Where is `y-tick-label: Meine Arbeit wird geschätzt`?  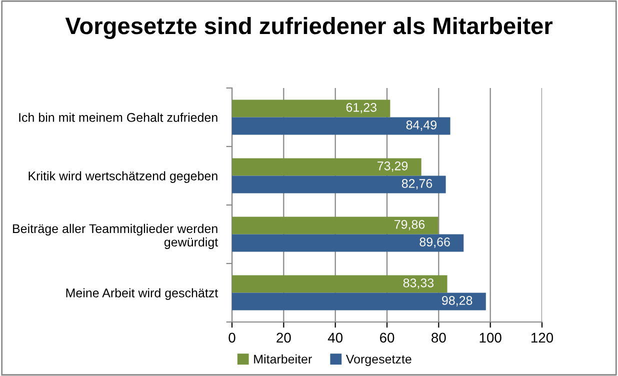
y-tick-label: Meine Arbeit wird geschätzt is located at coordinates (142, 294).